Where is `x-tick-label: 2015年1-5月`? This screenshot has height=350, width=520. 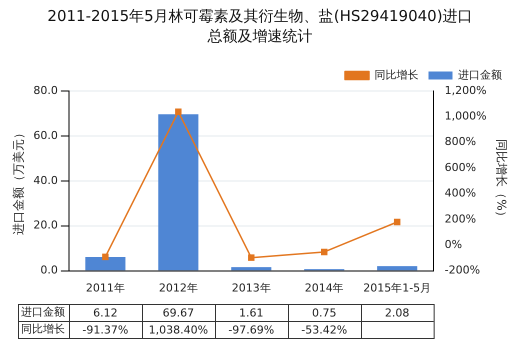
x-tick-label: 2015年1-5月 is located at coordinates (397, 287).